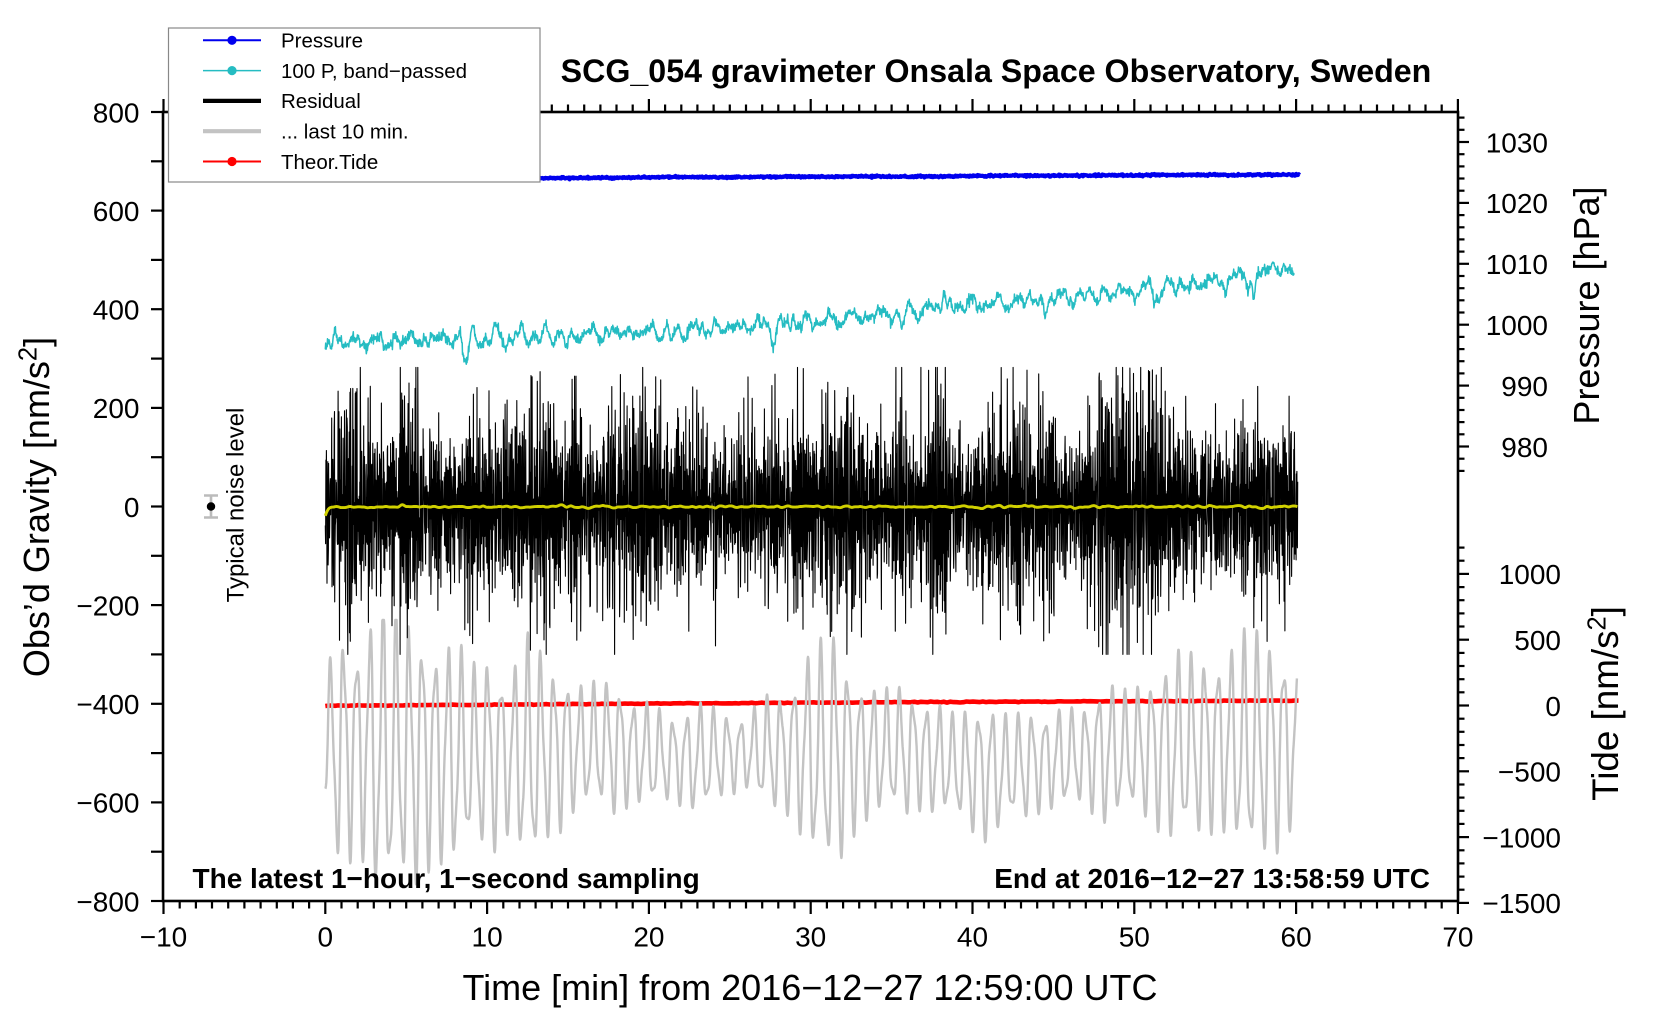 This screenshot has height=1020, width=1660. What do you see at coordinates (236, 505) in the screenshot?
I see `svg-text: Typical noise level` at bounding box center [236, 505].